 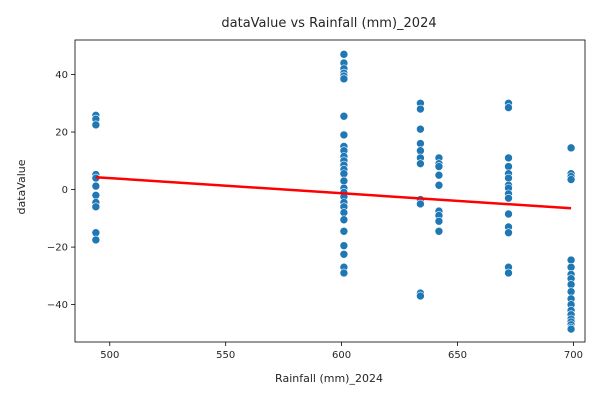 What do you see at coordinates (573, 355) in the screenshot?
I see `x-tick-label: 700` at bounding box center [573, 355].